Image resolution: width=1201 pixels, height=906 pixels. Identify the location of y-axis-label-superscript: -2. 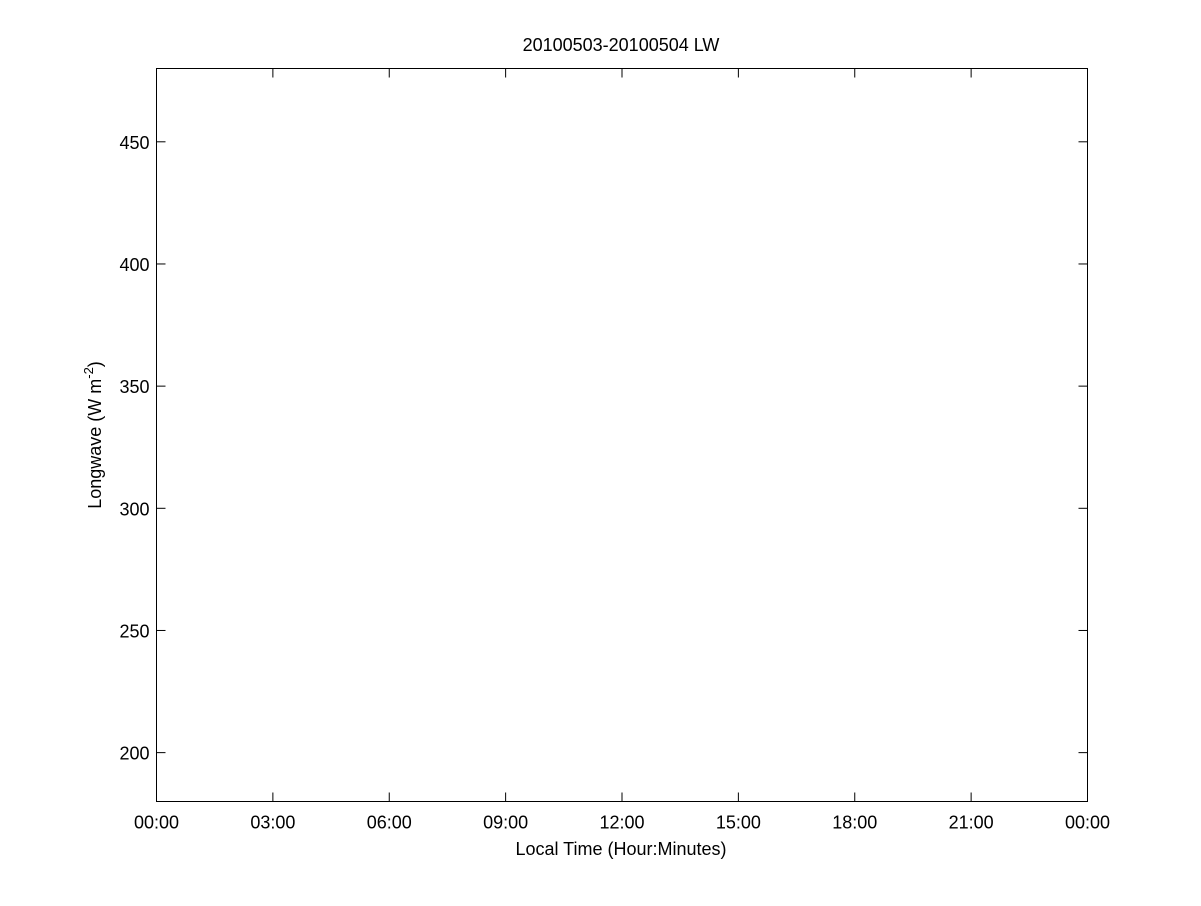
(88, 373).